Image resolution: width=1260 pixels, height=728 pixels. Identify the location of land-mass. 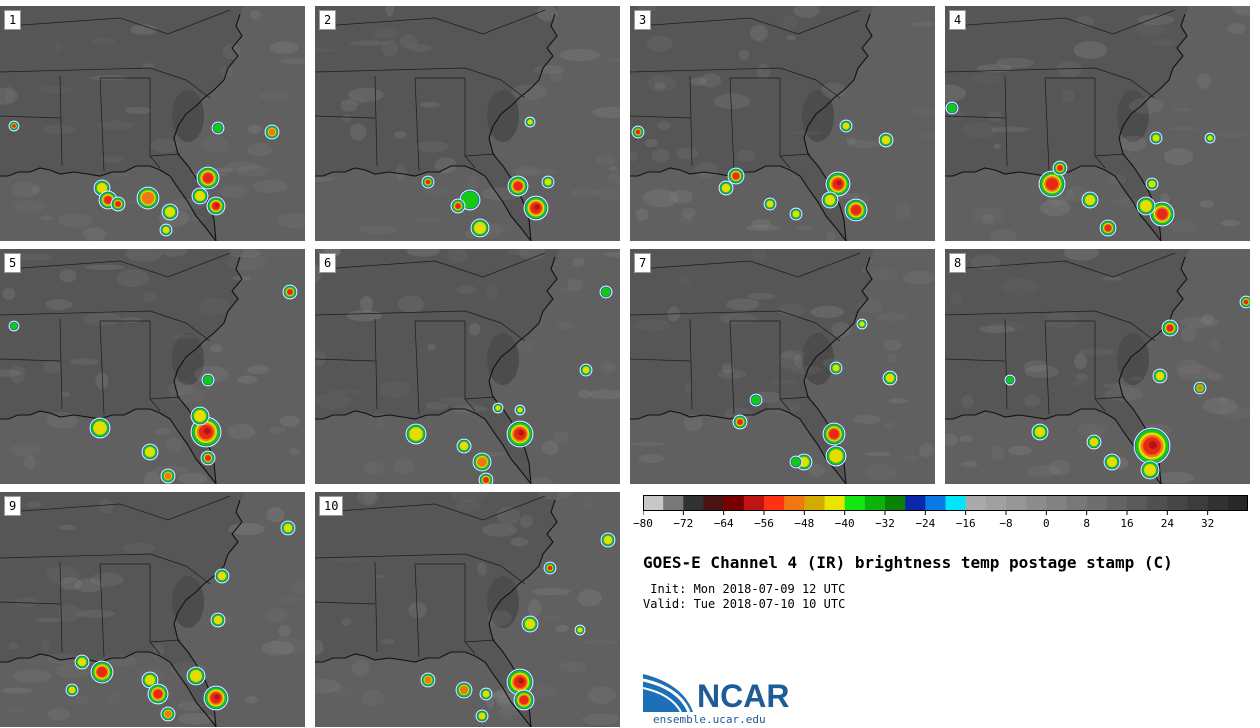
(437, 609).